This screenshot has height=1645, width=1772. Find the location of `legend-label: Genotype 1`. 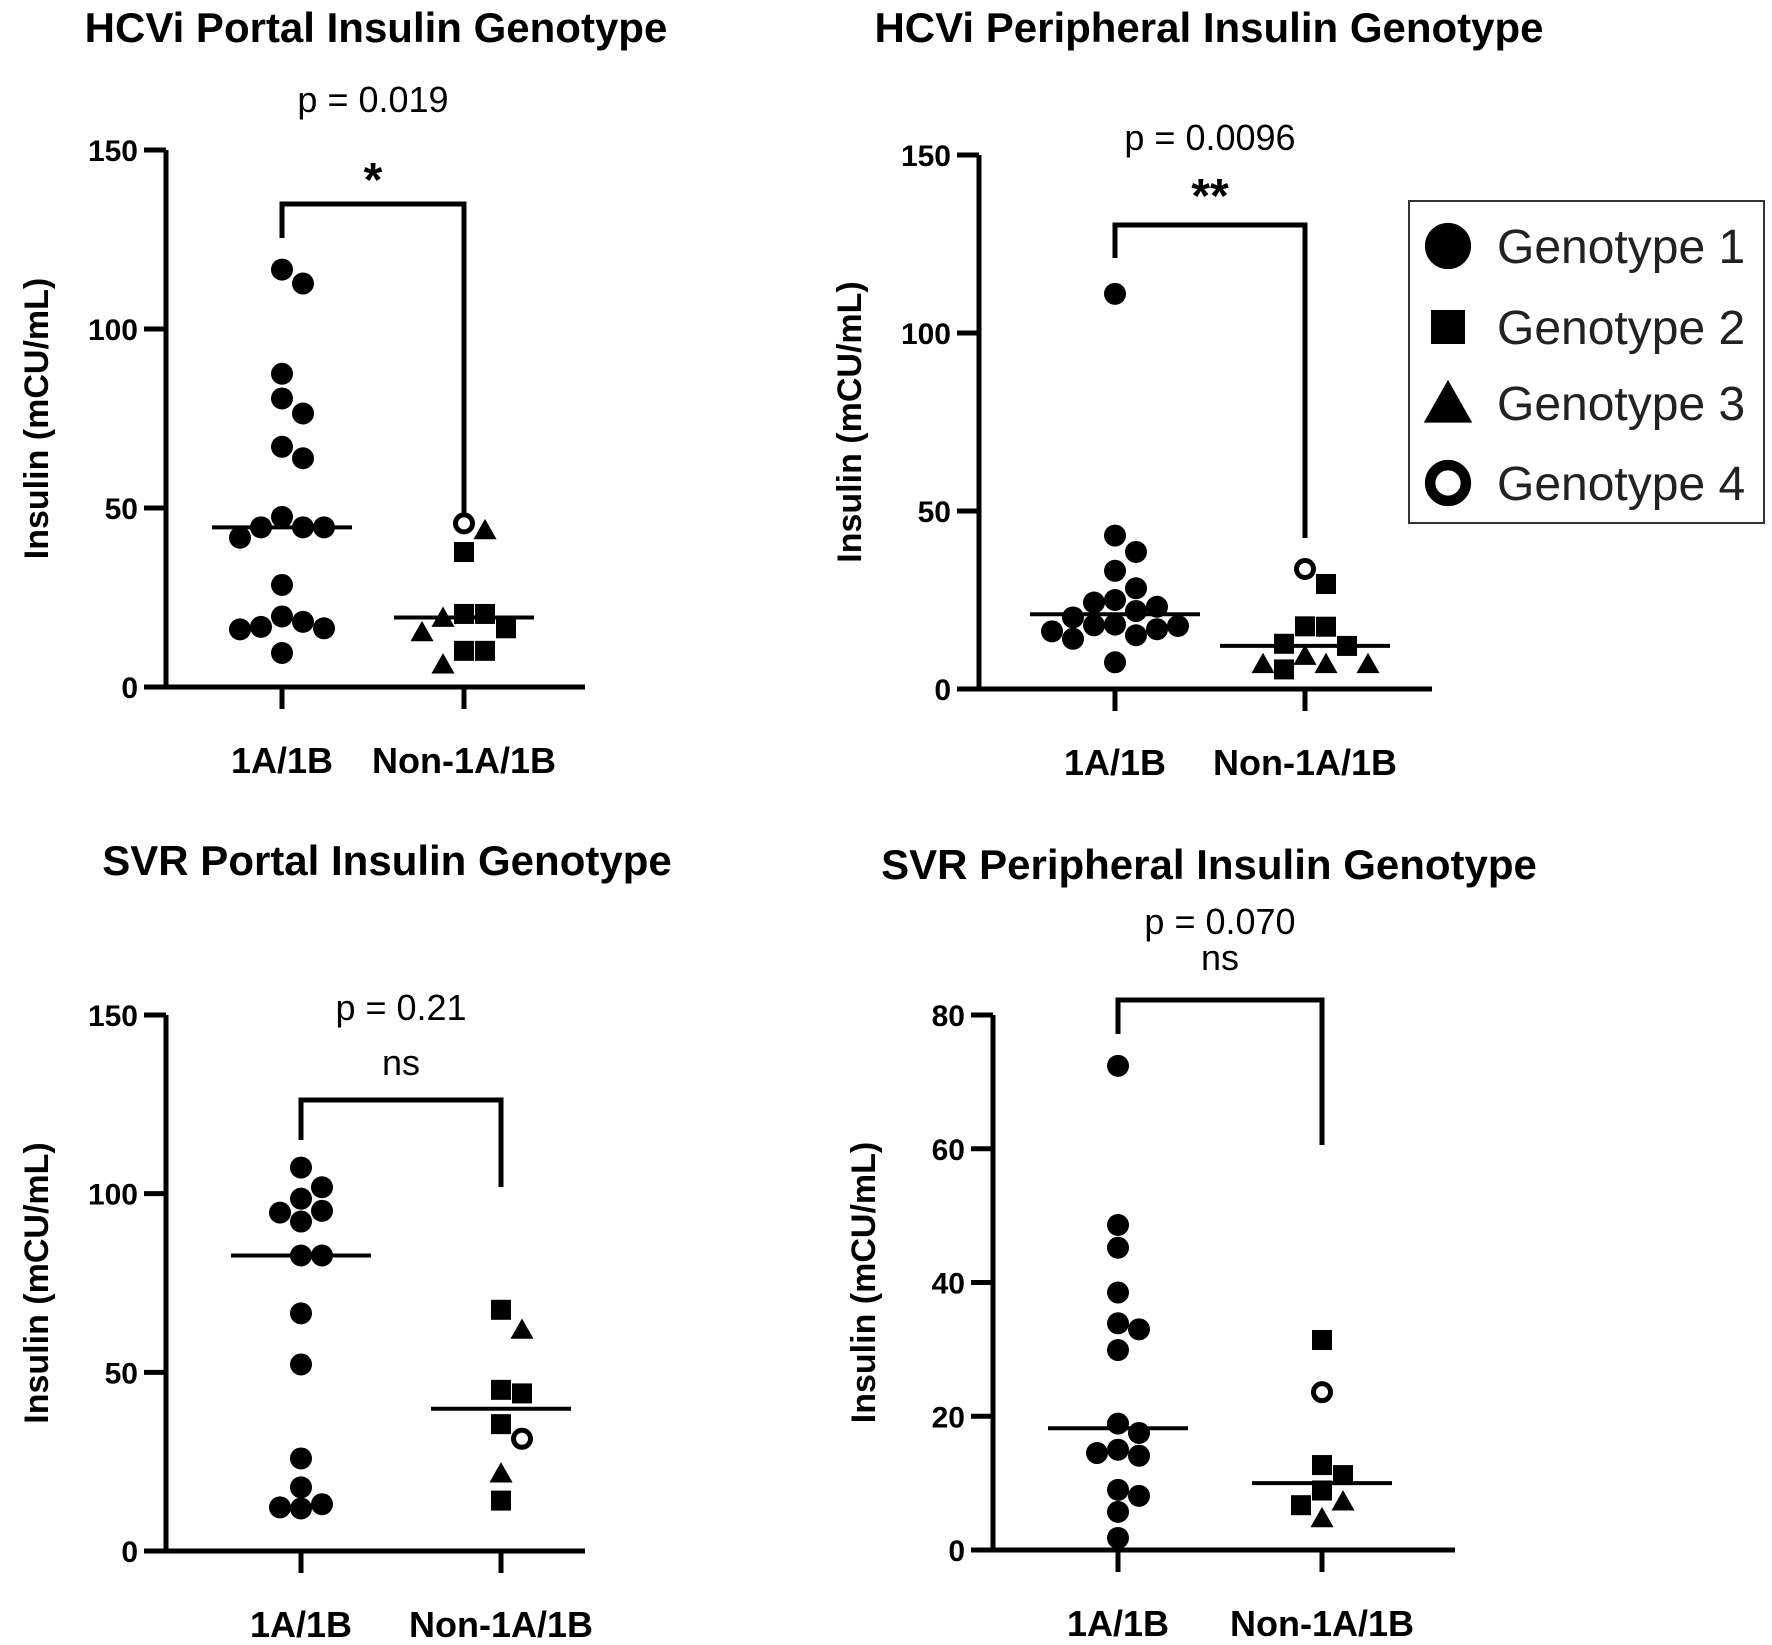

legend-label: Genotype 1 is located at coordinates (1621, 247).